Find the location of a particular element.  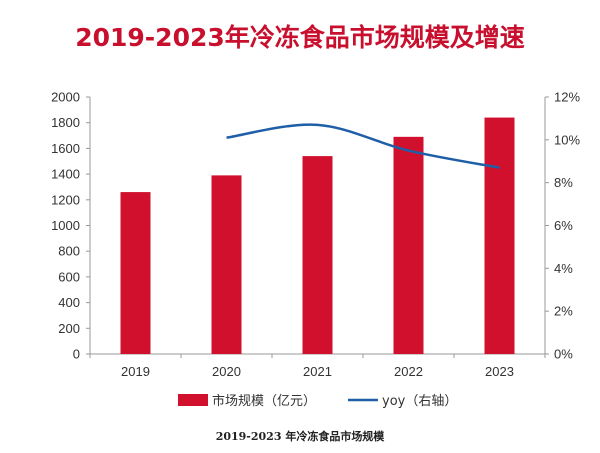

y-left-tick-label: 2000 is located at coordinates (65, 97).